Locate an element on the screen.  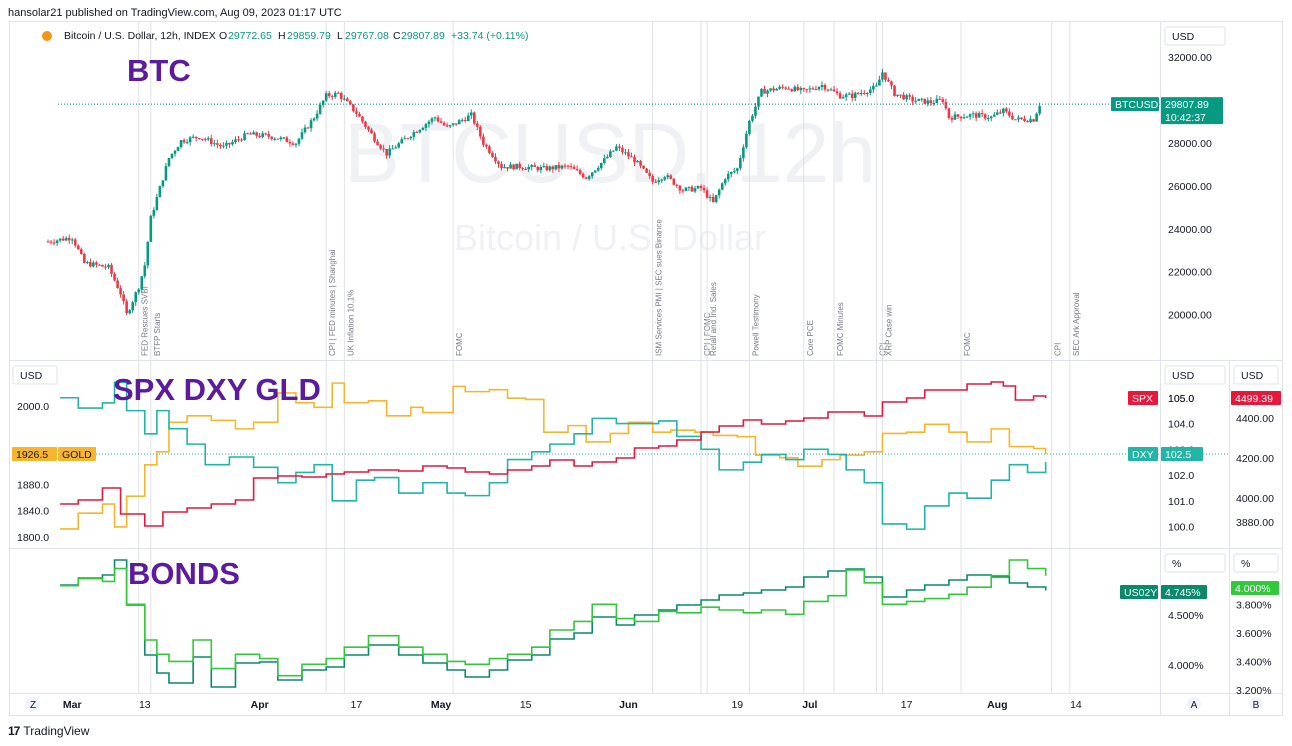
footer-brand: 17 TradingView is located at coordinates (48, 731).